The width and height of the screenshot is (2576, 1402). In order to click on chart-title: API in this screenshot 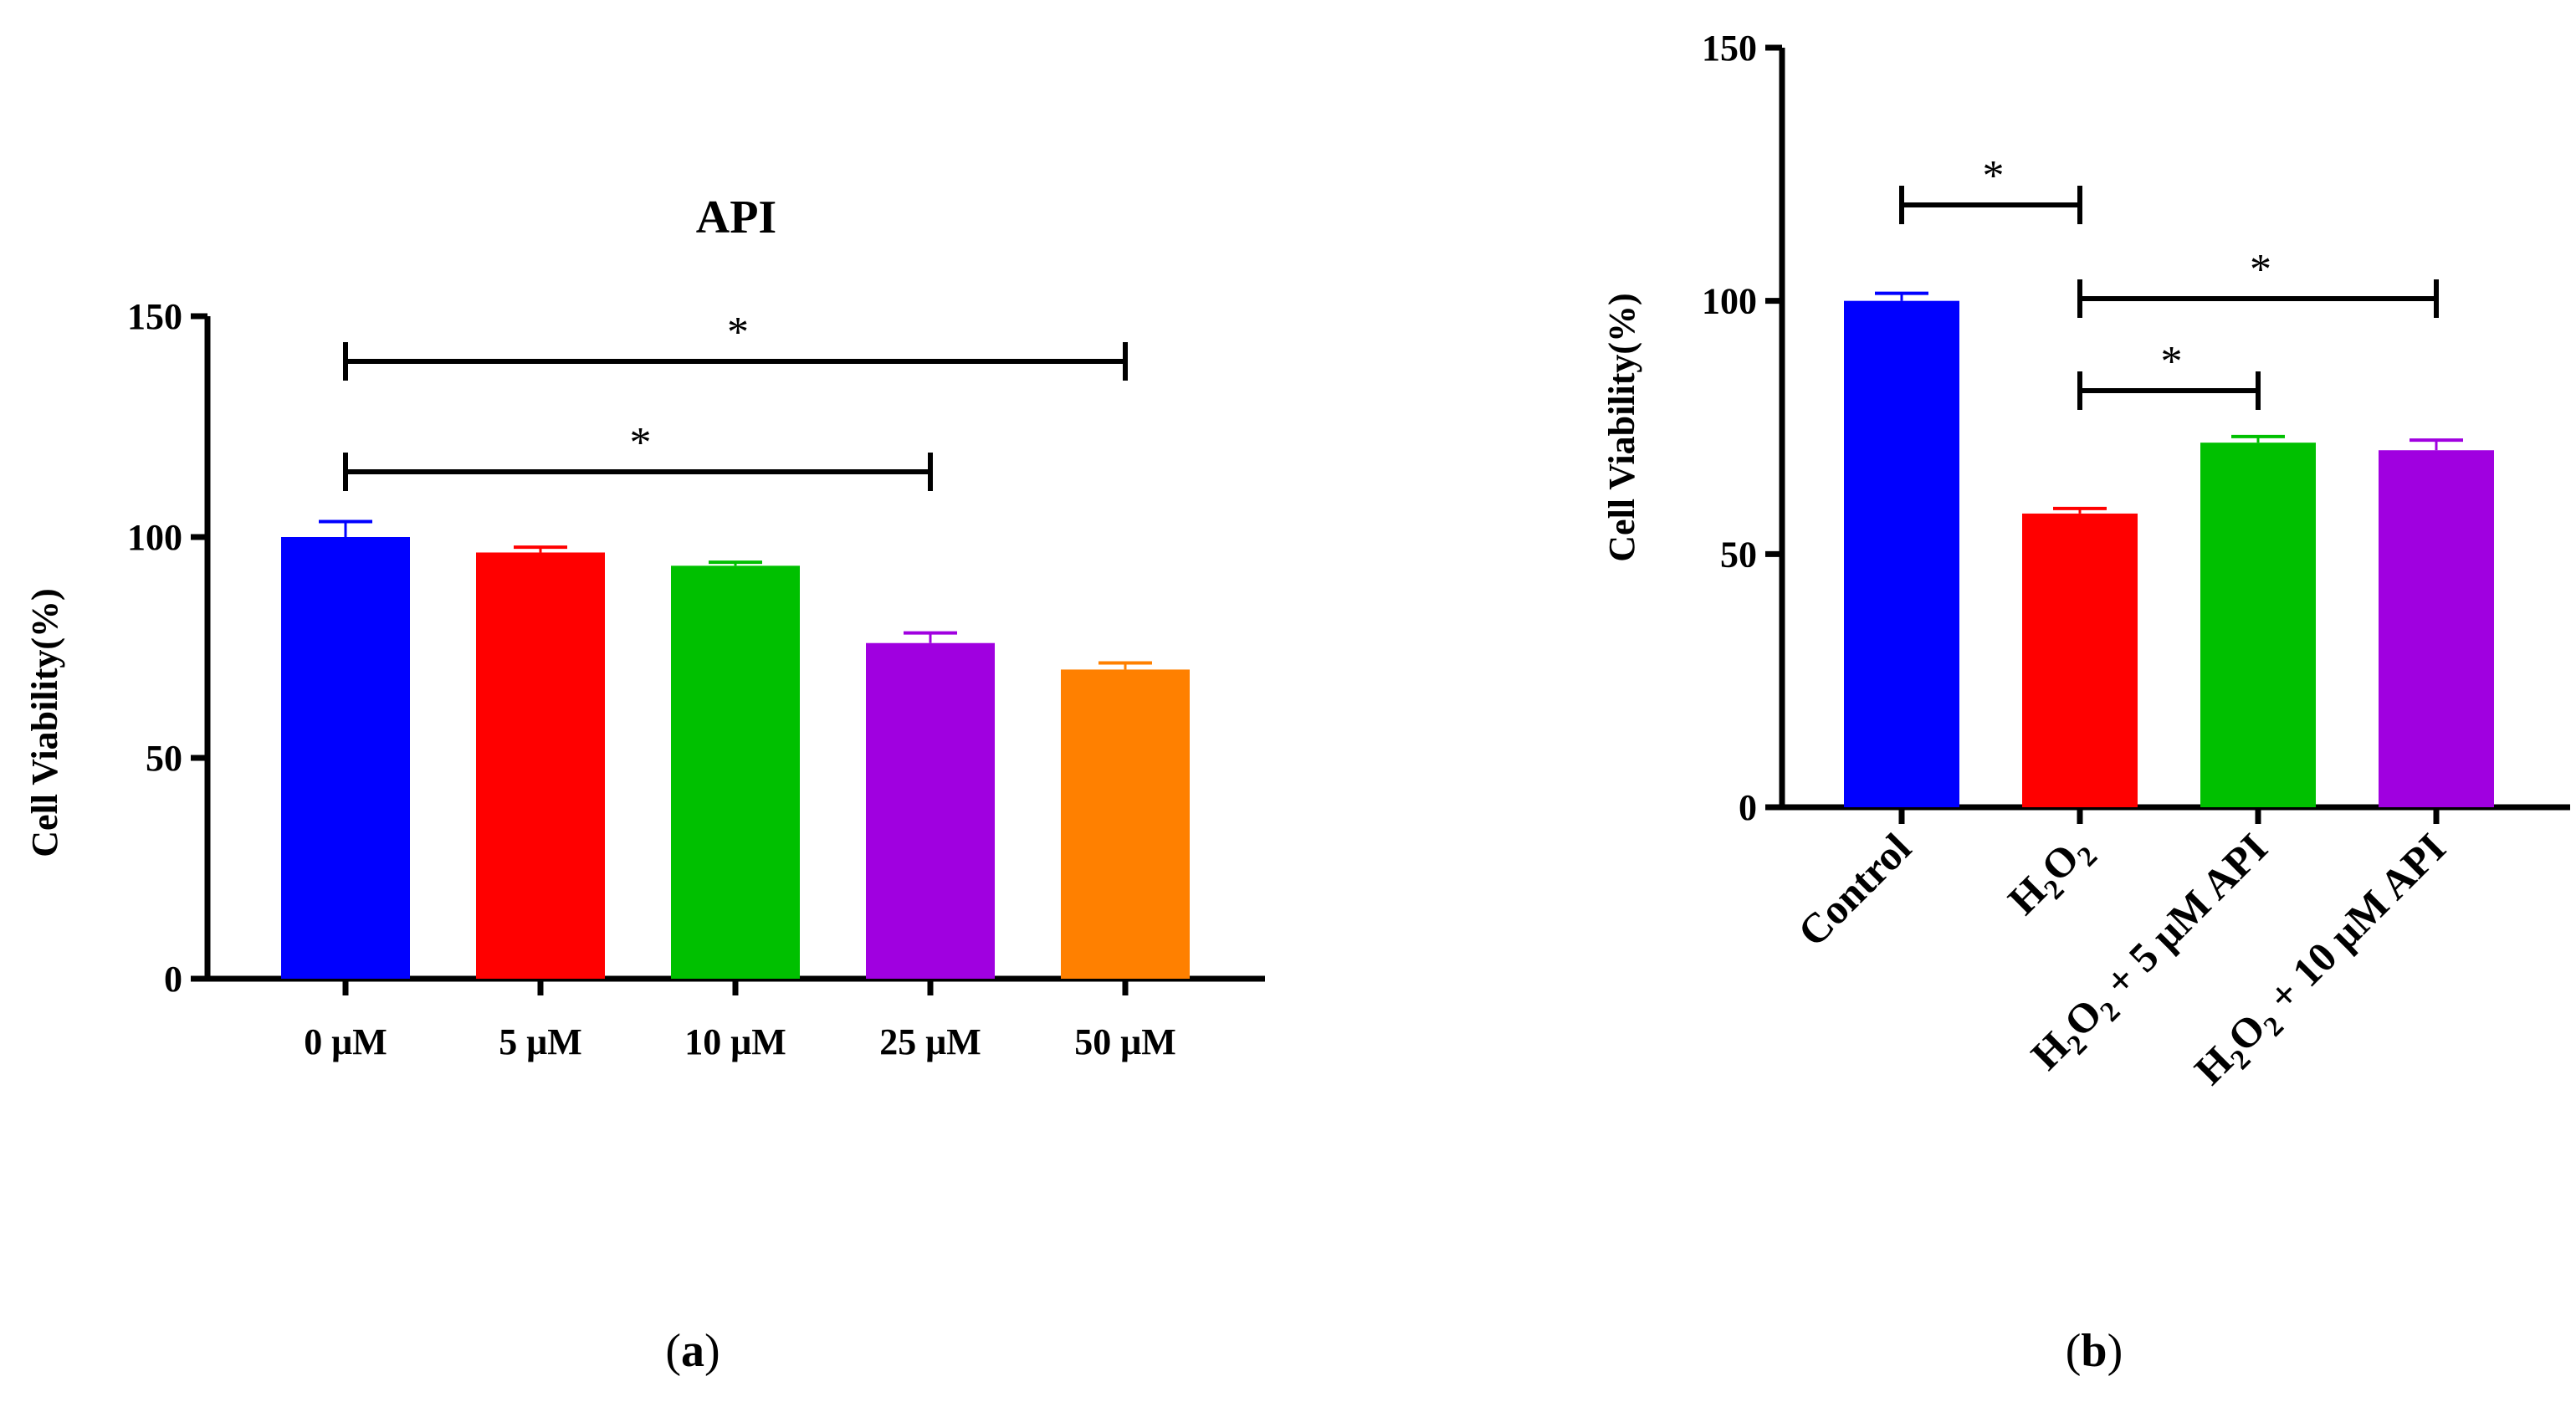, I will do `click(736, 218)`.